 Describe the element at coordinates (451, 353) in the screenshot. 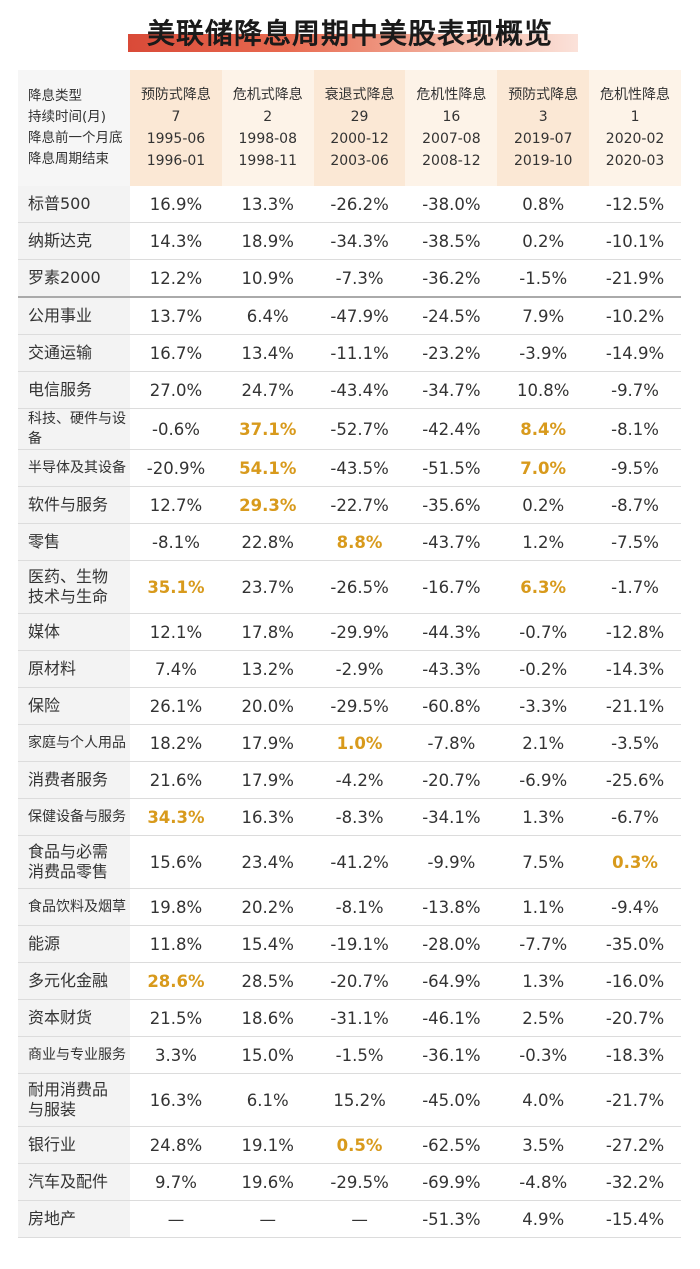

I see `value-cell: -23.2%` at that location.